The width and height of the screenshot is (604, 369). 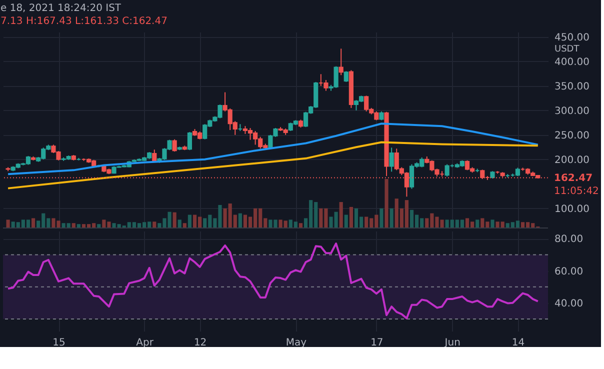 What do you see at coordinates (572, 136) in the screenshot?
I see `y-tick-label: 250.00` at bounding box center [572, 136].